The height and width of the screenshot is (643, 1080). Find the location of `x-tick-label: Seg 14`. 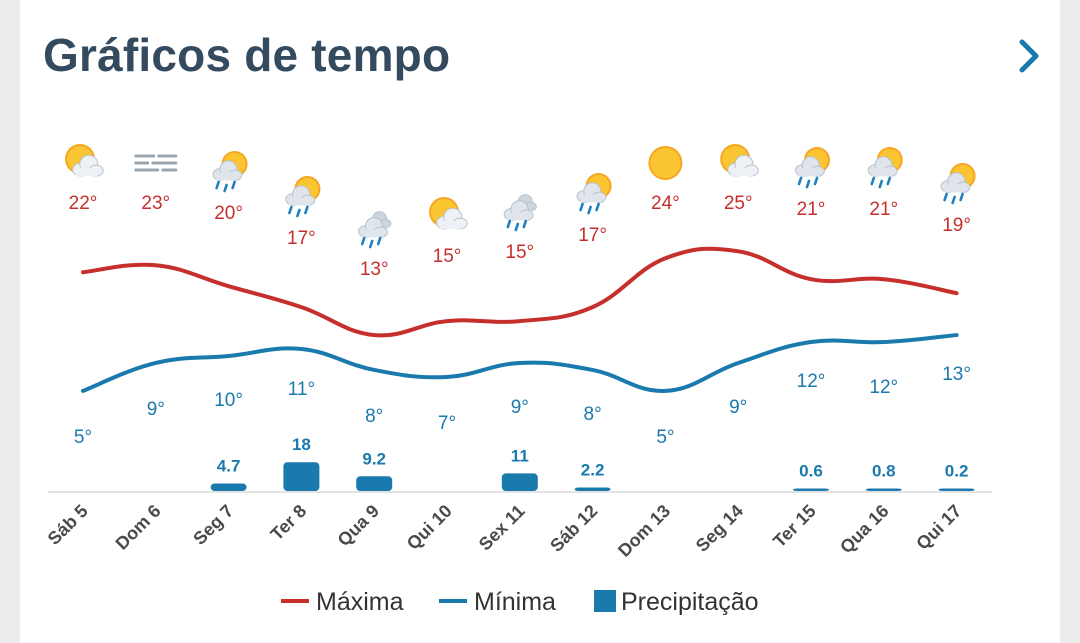

x-tick-label: Seg 14 is located at coordinates (719, 528).